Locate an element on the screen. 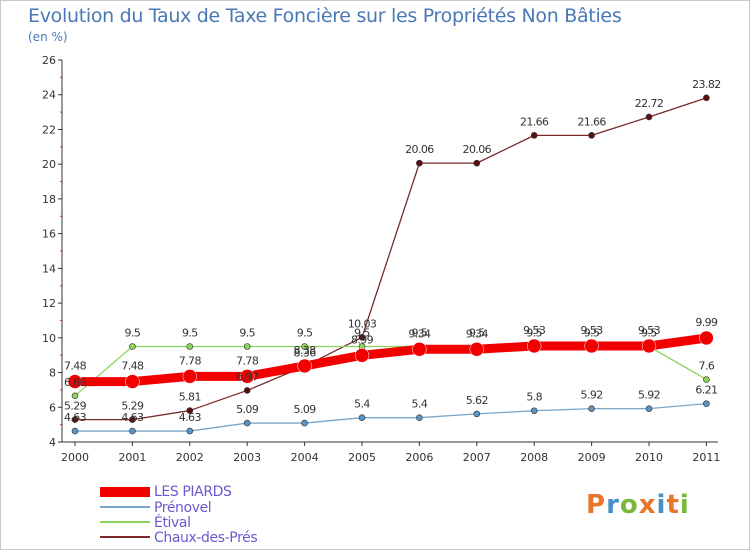 The image size is (750, 550). x-tick-label: 2009 is located at coordinates (592, 457).